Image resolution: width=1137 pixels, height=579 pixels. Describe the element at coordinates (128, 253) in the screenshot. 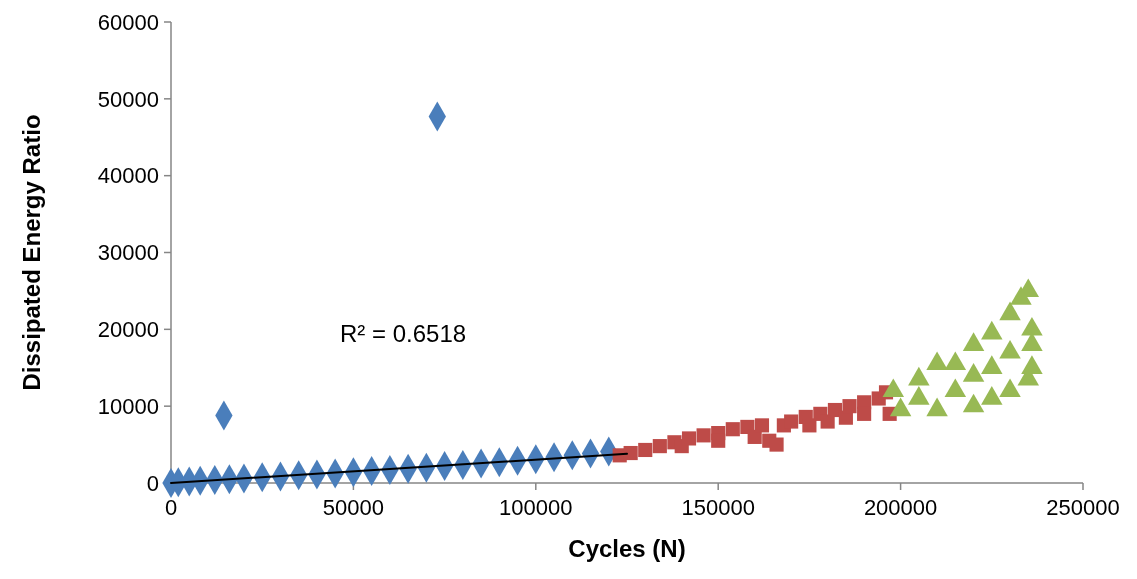

I see `y-tick-label: 30000` at that location.